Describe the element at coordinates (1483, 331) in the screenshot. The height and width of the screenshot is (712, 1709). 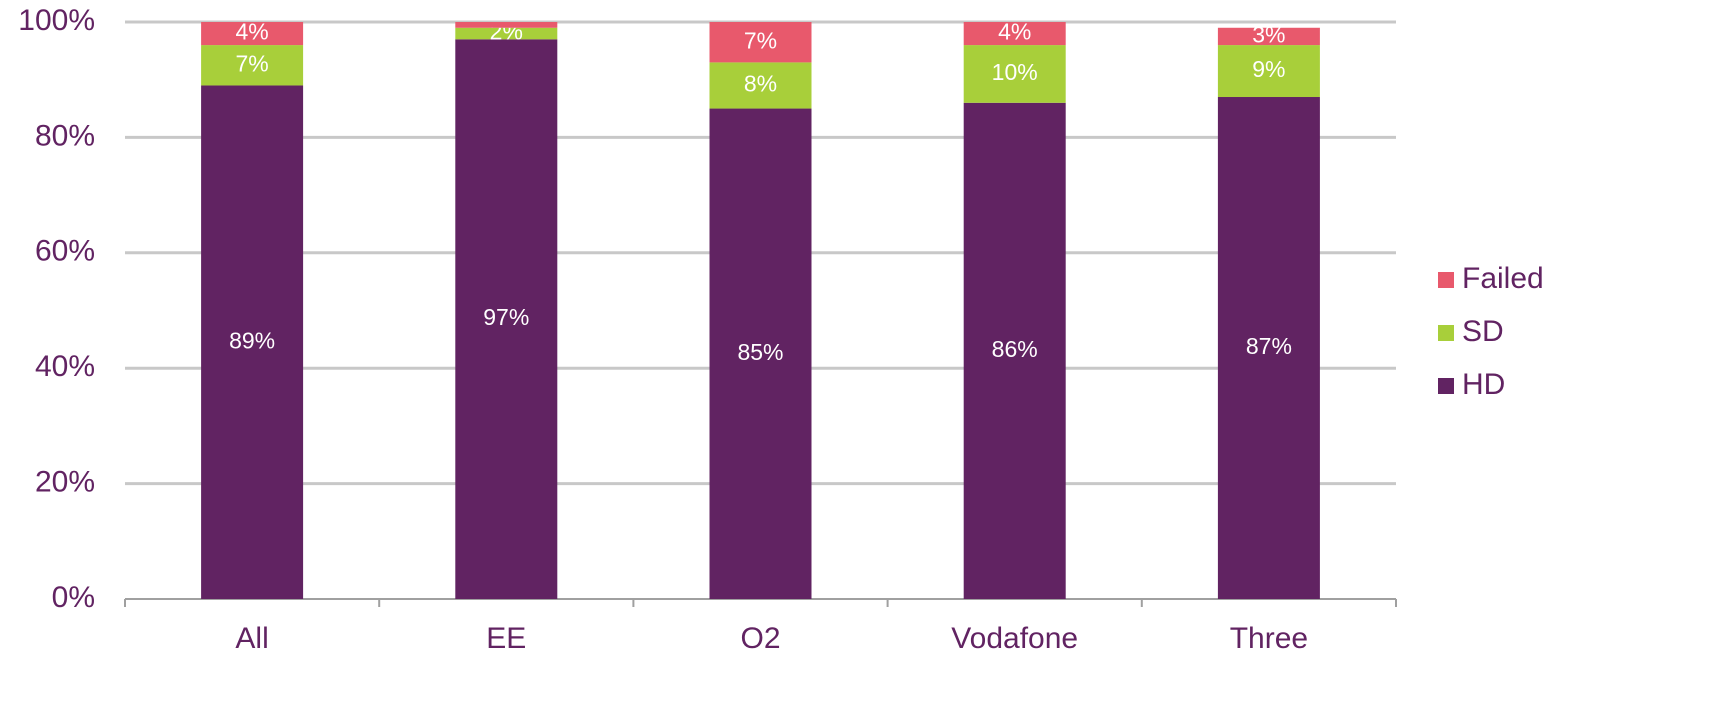
I see `legend-label: SD` at that location.